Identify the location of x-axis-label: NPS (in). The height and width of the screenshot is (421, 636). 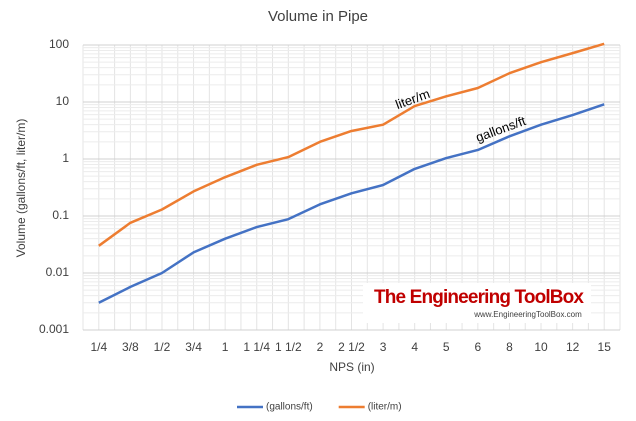
(351, 367).